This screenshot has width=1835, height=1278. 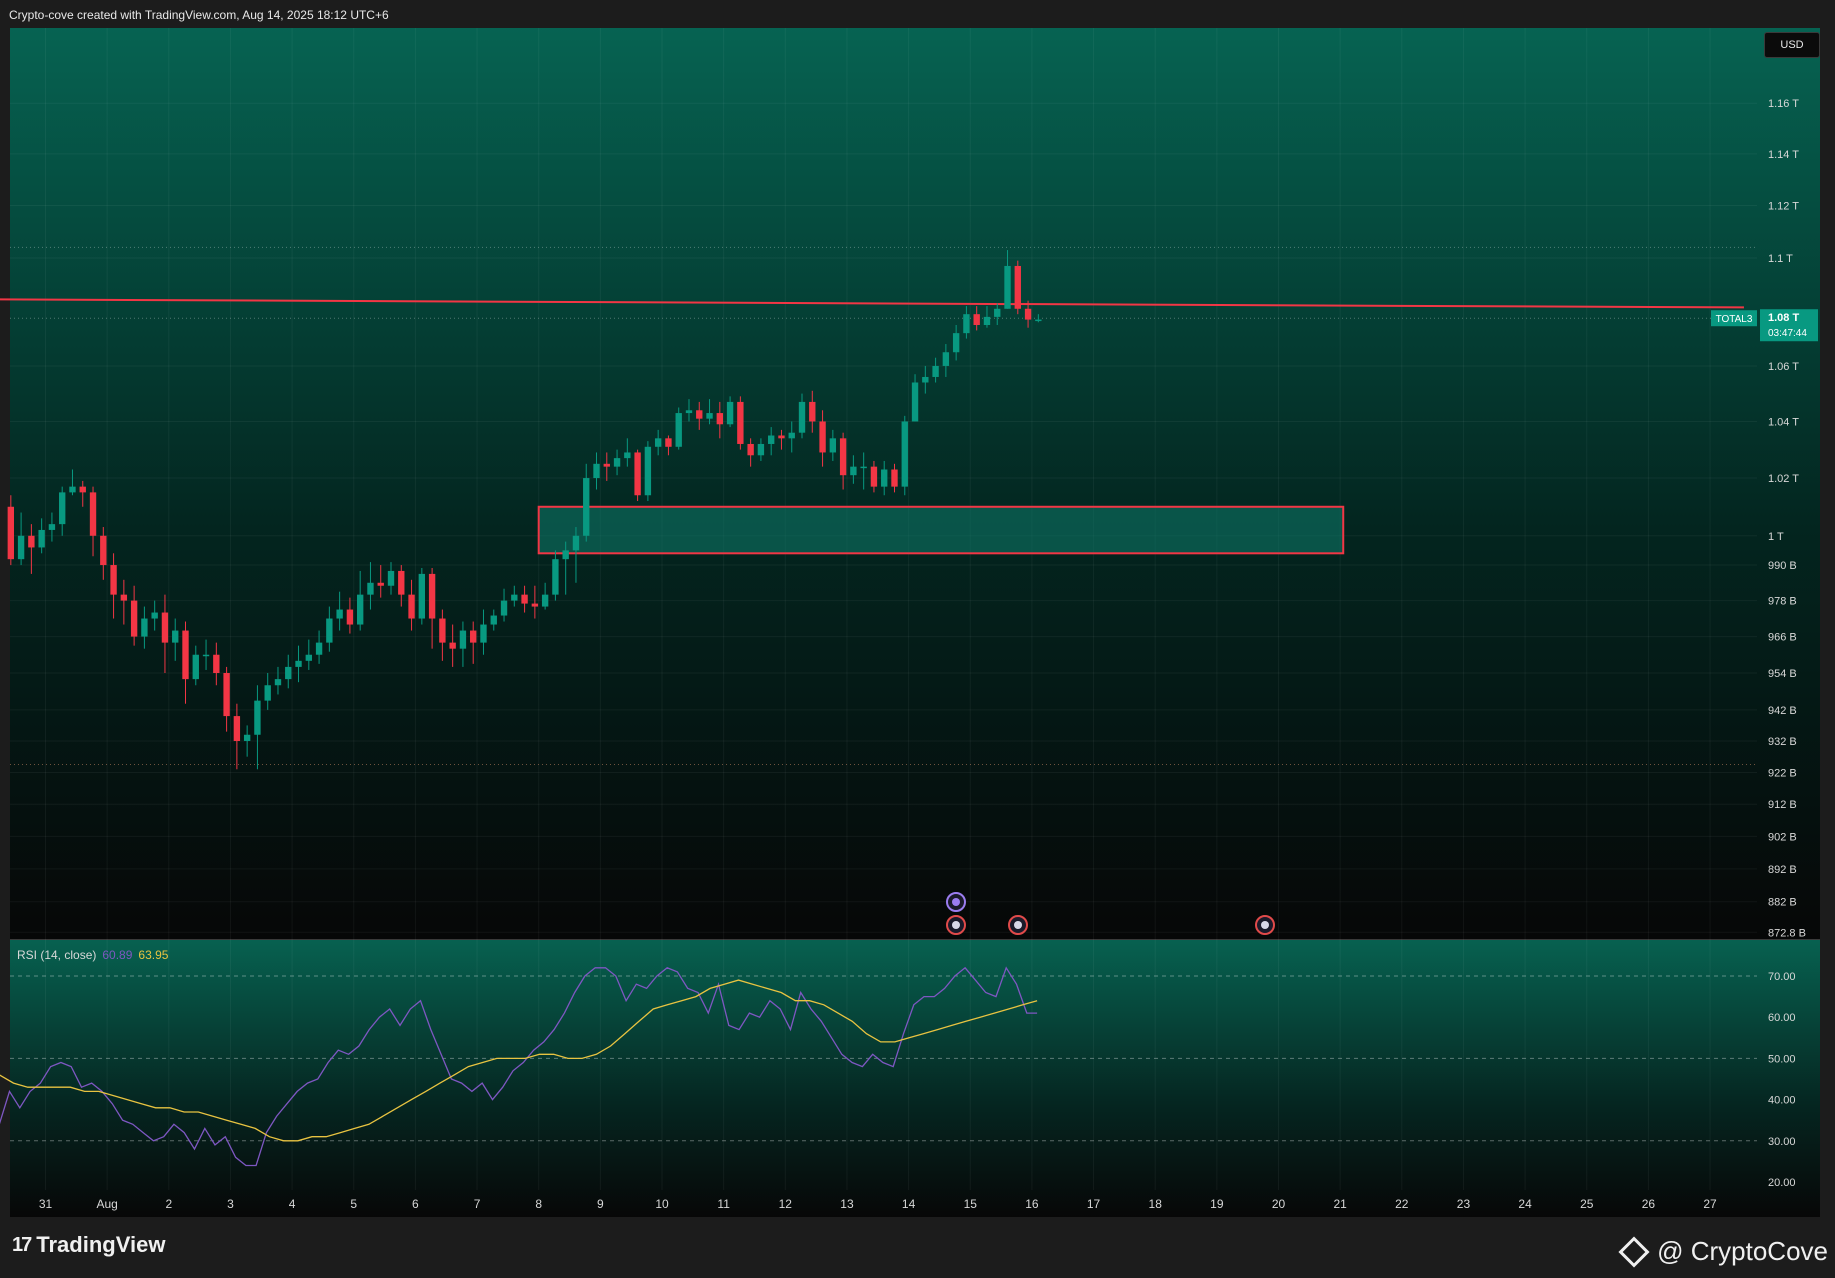 What do you see at coordinates (941, 530) in the screenshot?
I see `demand-zone-rectangle` at bounding box center [941, 530].